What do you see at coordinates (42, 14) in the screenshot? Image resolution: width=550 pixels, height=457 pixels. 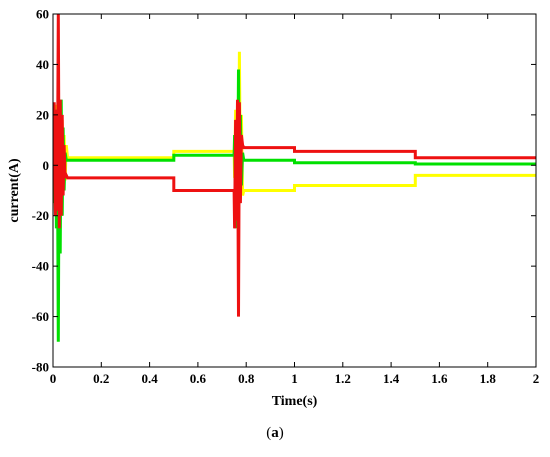 I see `y-tick-label: 60` at bounding box center [42, 14].